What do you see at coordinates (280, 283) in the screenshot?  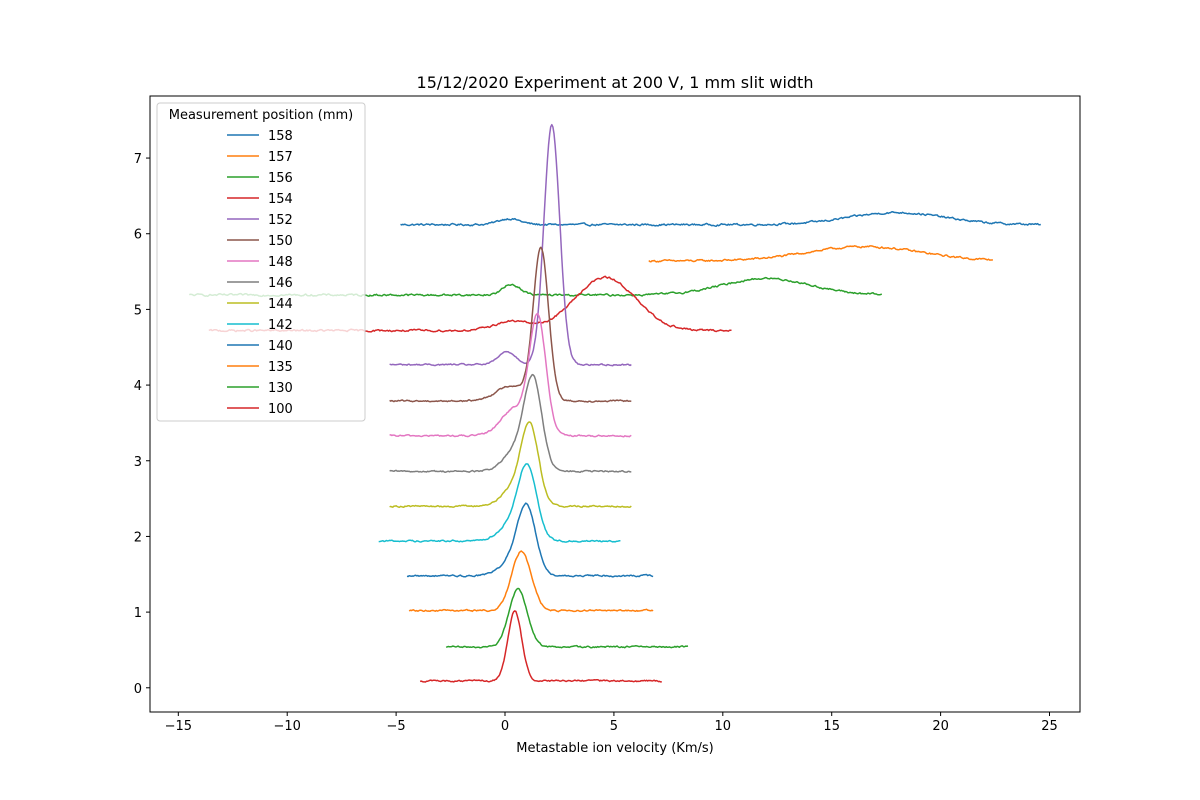 I see `legend-label: 146` at bounding box center [280, 283].